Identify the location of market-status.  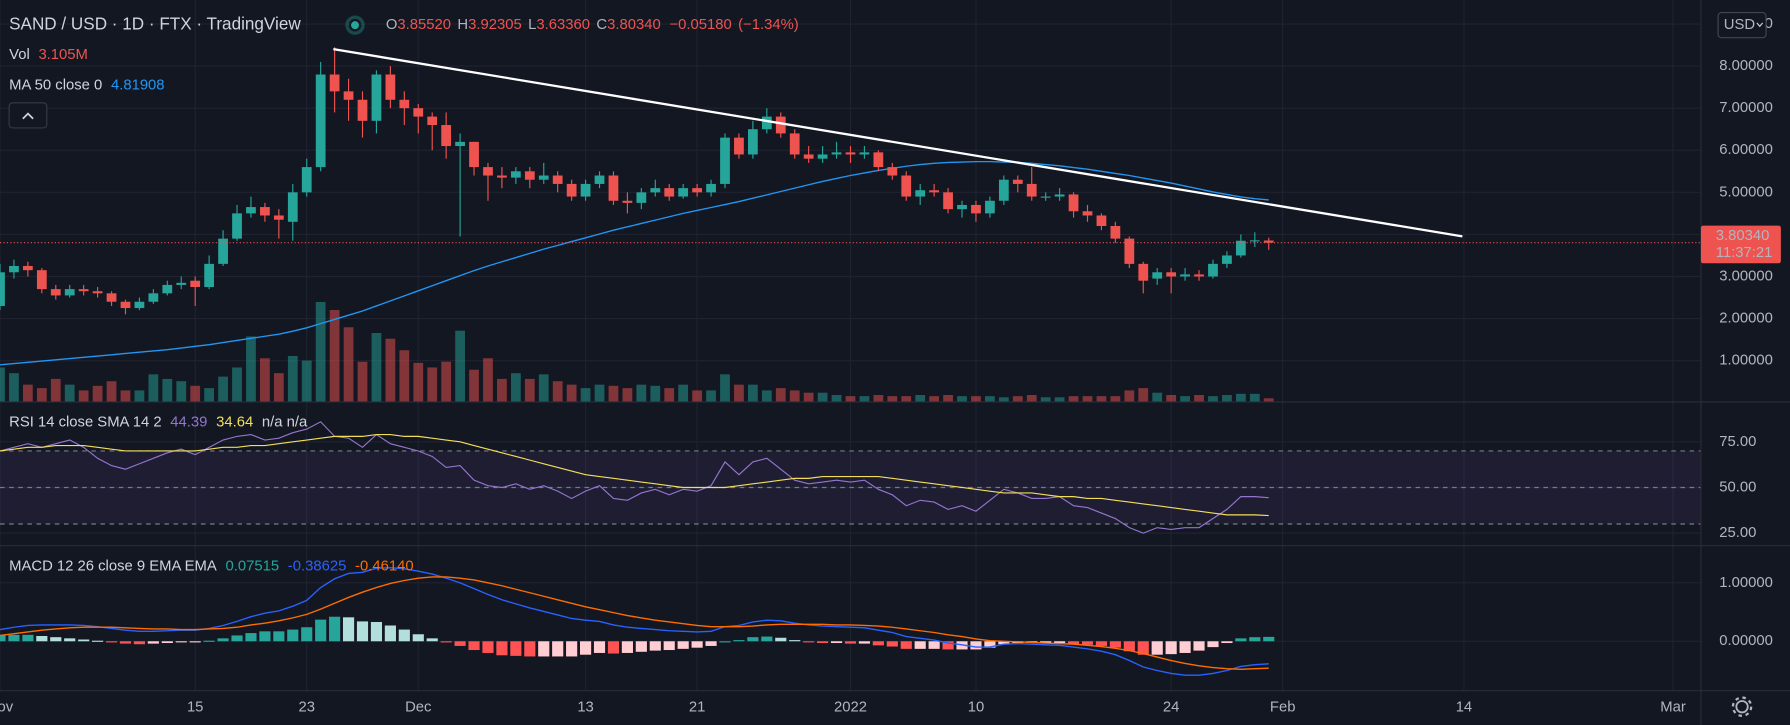
(355, 25).